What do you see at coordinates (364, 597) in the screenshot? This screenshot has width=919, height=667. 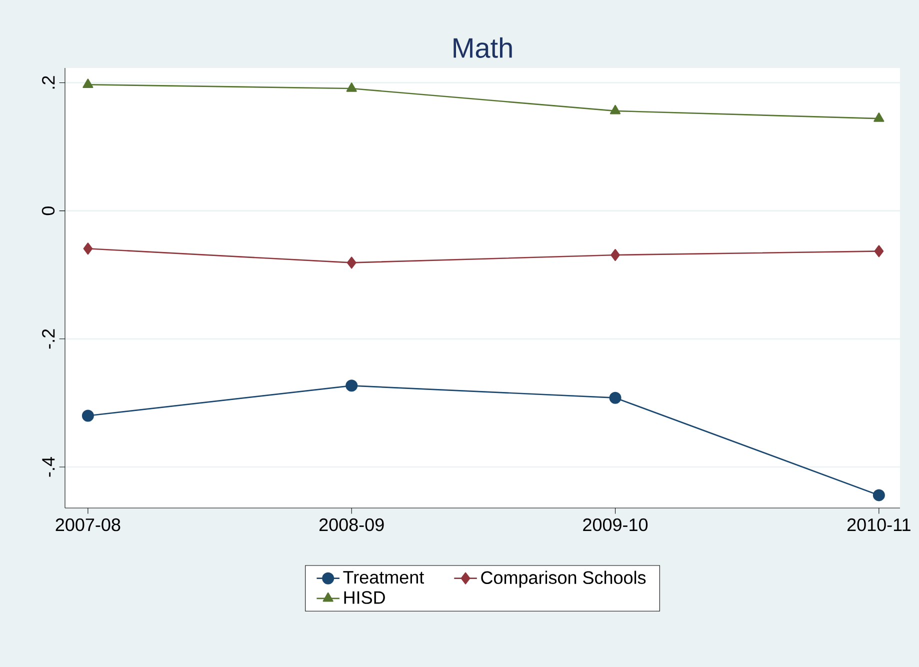 I see `legend-label: HISD` at bounding box center [364, 597].